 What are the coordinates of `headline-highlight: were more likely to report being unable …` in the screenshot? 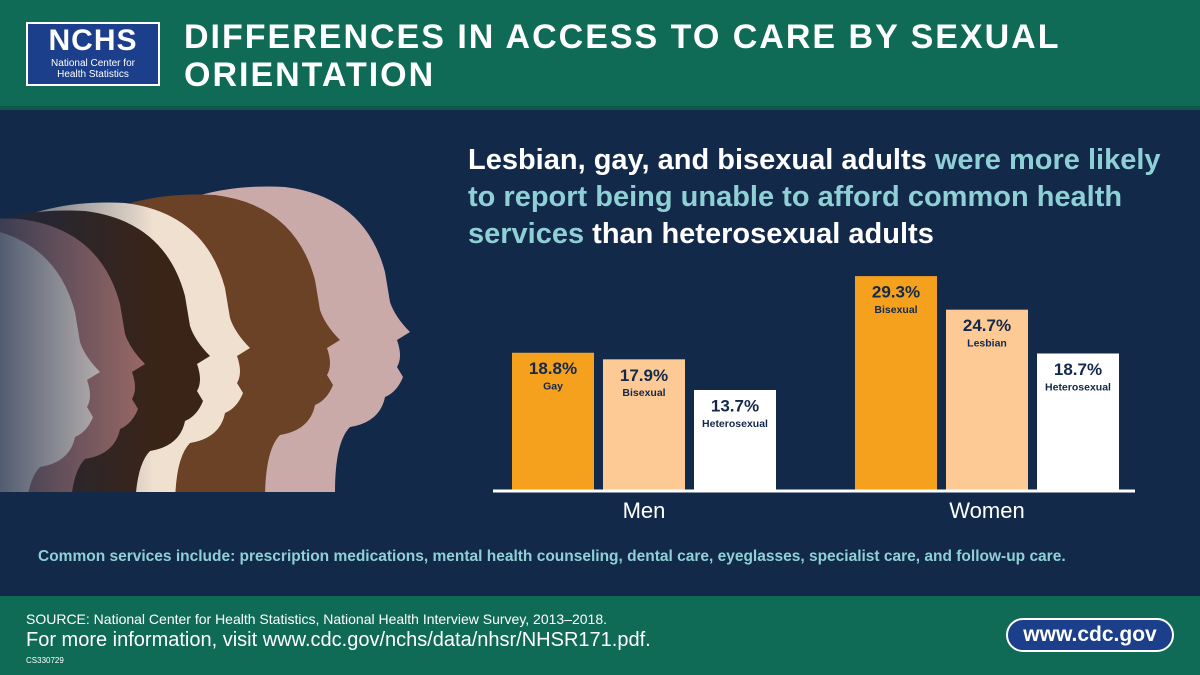 It's located at (814, 197).